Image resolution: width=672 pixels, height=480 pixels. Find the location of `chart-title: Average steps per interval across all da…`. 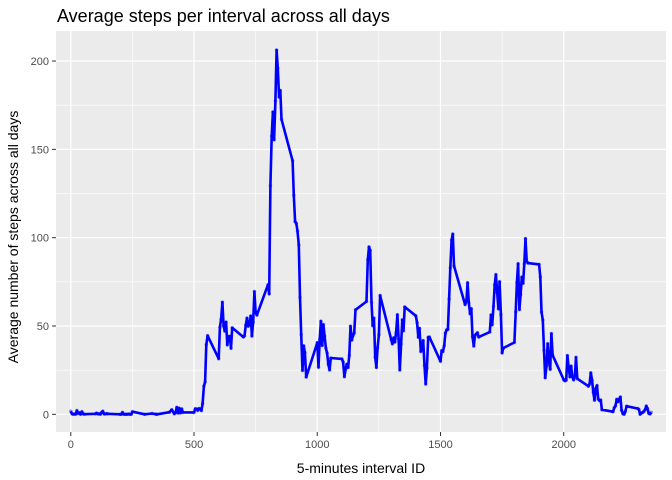

chart-title: Average steps per interval across all da… is located at coordinates (223, 16).